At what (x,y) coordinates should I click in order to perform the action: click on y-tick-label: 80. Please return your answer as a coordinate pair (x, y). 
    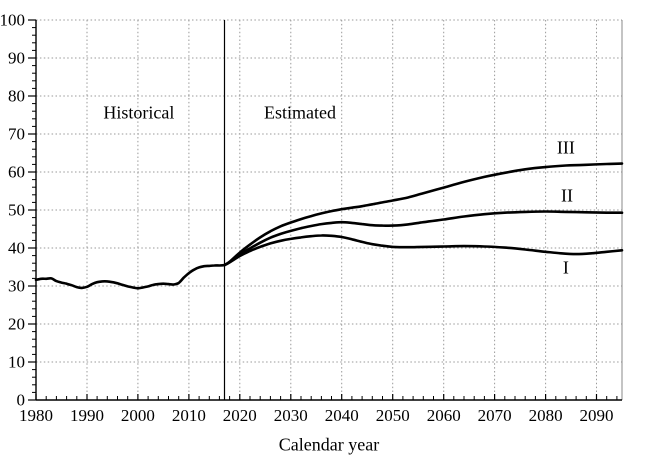
    Looking at the image, I should click on (16, 96).